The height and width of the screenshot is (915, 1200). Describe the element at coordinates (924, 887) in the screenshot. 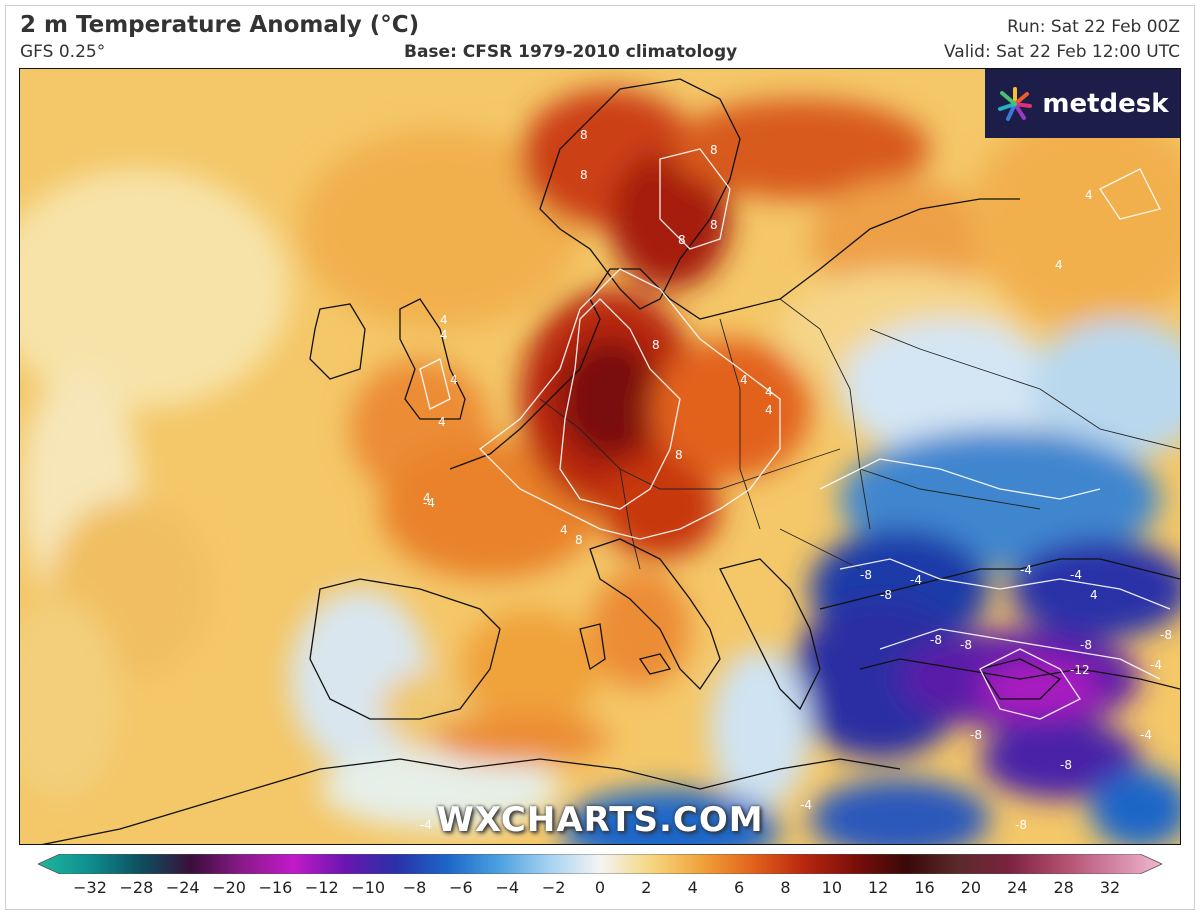

I see `colorbar-tick-label: 16` at that location.